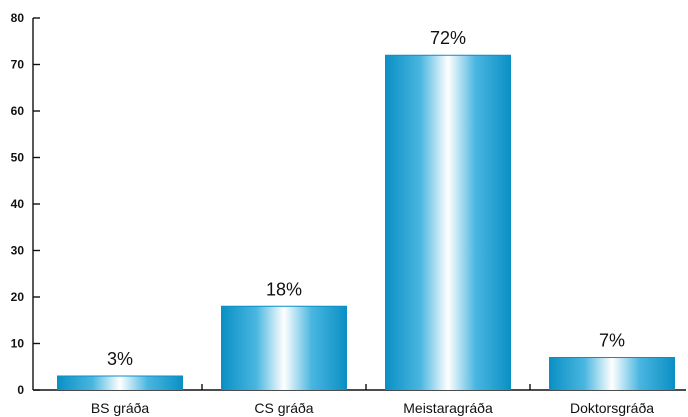 The width and height of the screenshot is (688, 417). I want to click on data-label: 3%, so click(120, 359).